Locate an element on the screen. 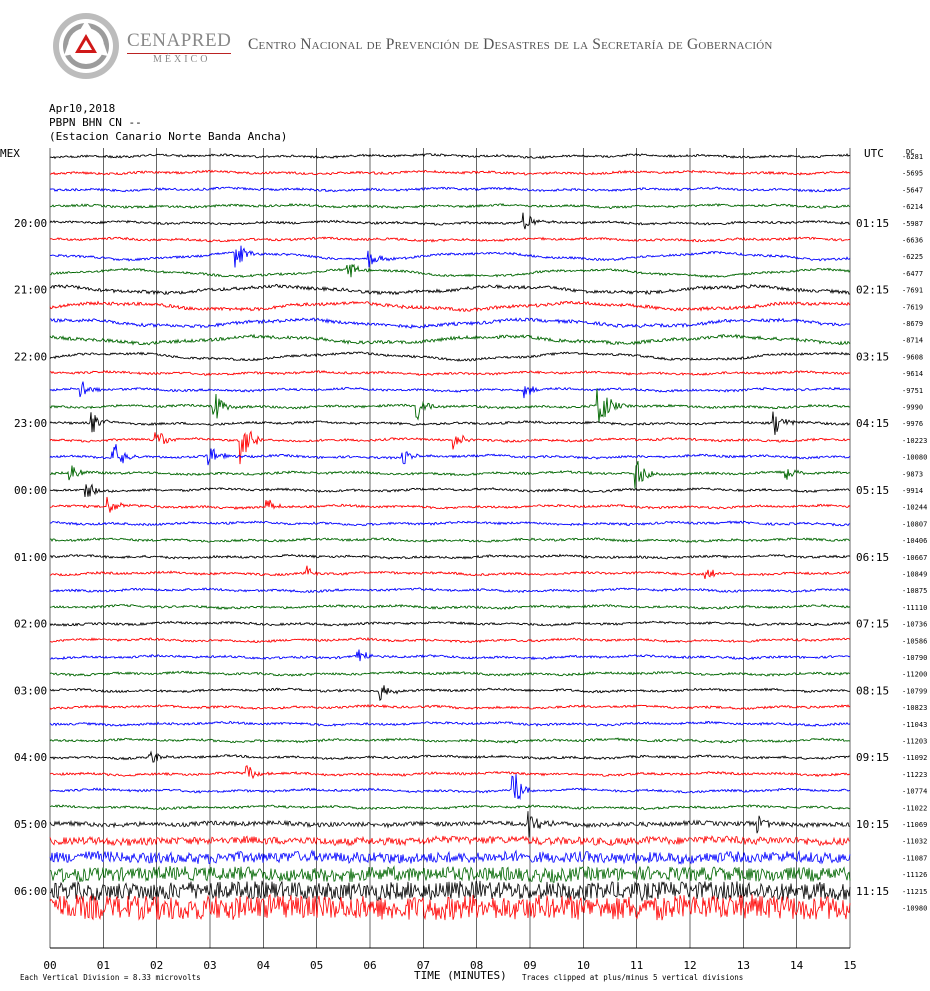 This screenshot has height=991, width=930. x-tick-13: 13 is located at coordinates (743, 965).